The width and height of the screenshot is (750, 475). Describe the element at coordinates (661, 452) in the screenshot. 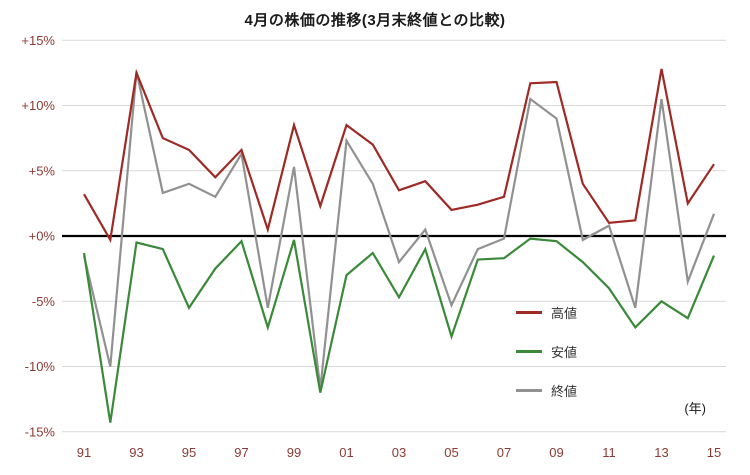

I see `x-tick-label: 13` at that location.